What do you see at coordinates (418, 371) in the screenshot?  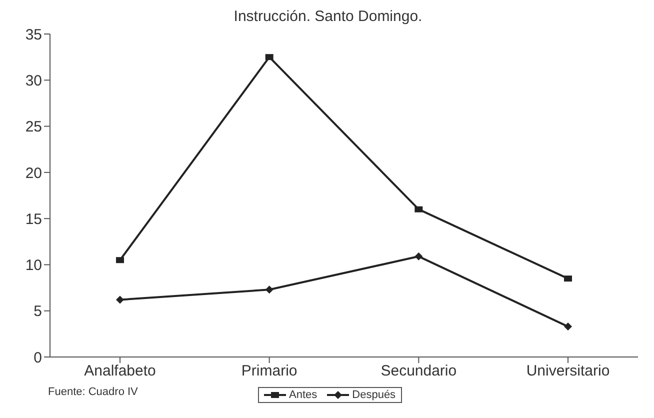 I see `x-tick-label: Secundario` at bounding box center [418, 371].